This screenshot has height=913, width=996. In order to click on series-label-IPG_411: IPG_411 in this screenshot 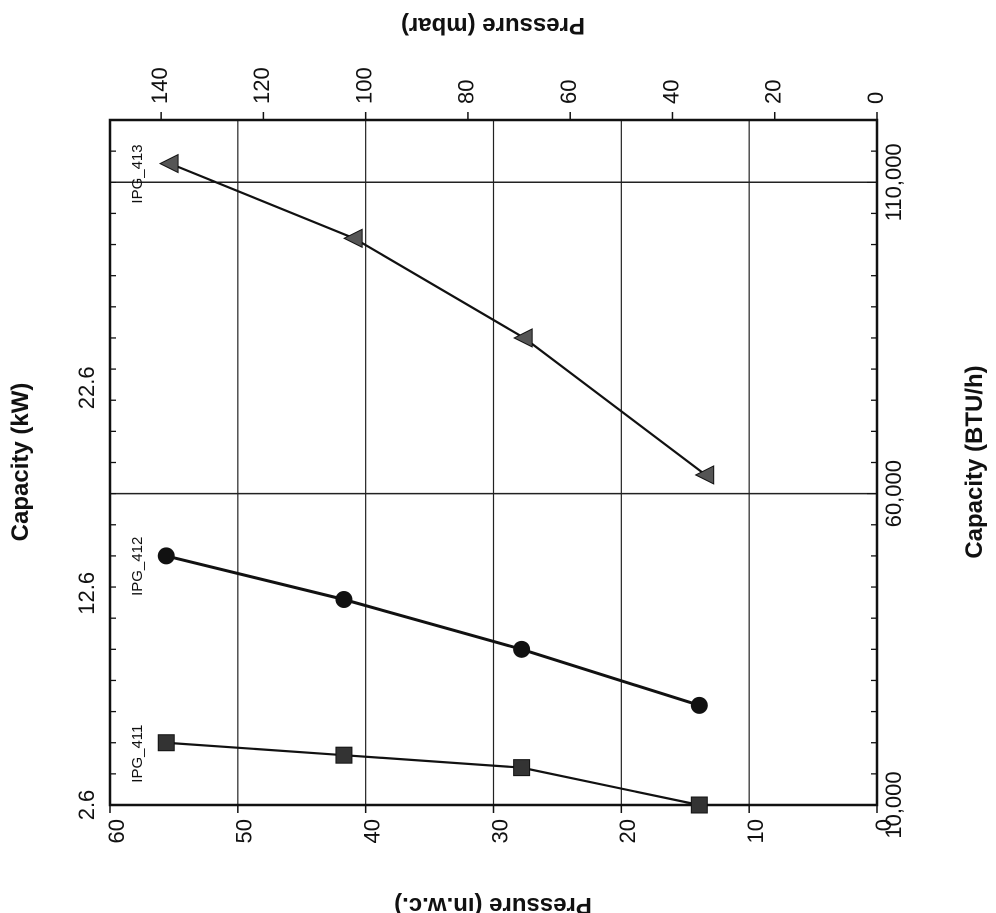, I will do `click(137, 754)`.